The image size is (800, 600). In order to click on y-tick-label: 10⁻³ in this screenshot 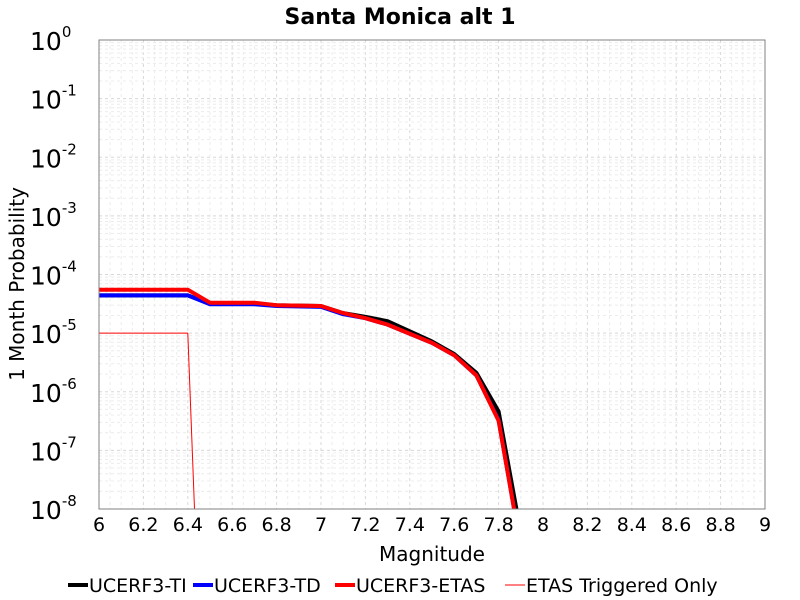, I will do `click(53, 215)`.